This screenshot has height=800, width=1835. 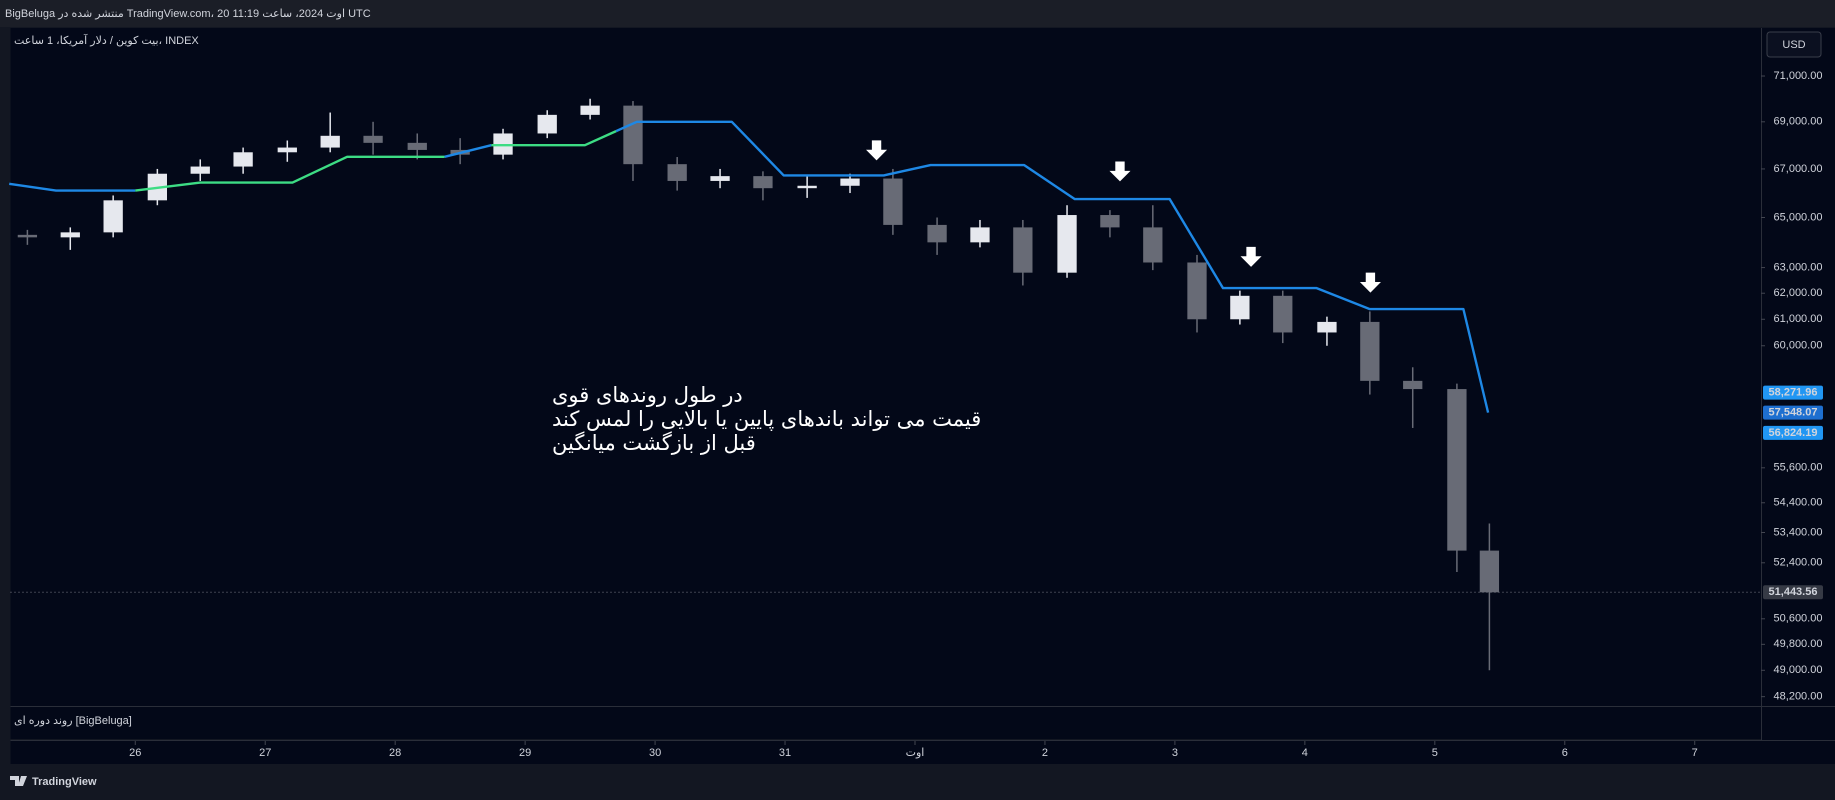 What do you see at coordinates (785, 753) in the screenshot?
I see `x-tick-label: 31` at bounding box center [785, 753].